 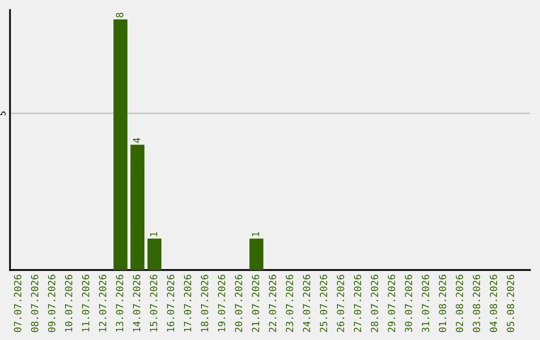 I want to click on x-tick-label: 27.07.2026, so click(x=358, y=303).